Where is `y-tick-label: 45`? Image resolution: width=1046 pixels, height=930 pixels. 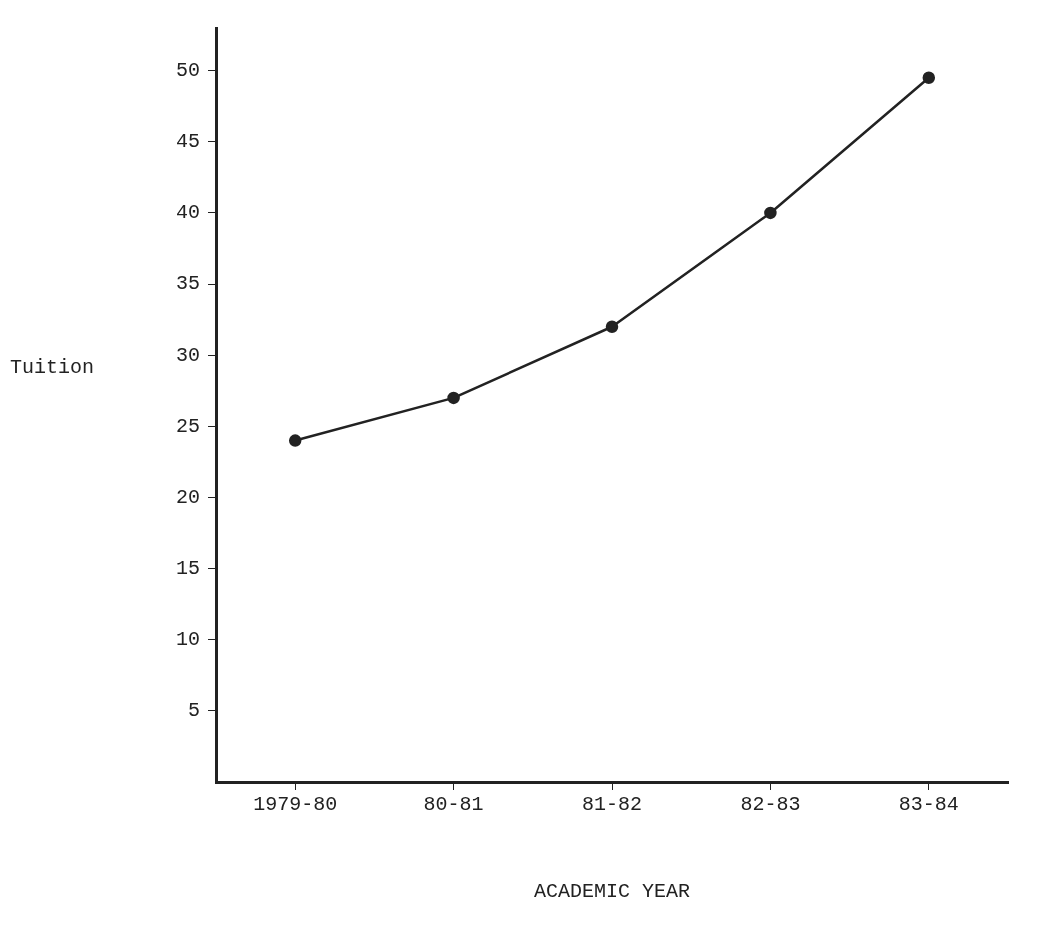
y-tick-label: 45 is located at coordinates (187, 142).